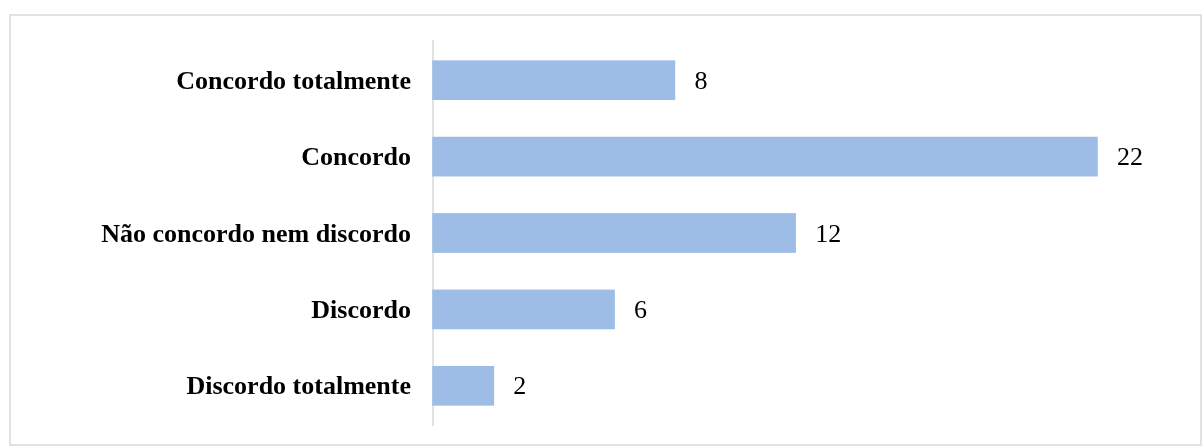 Image resolution: width=1203 pixels, height=446 pixels. Describe the element at coordinates (641, 309) in the screenshot. I see `data-label: 6` at that location.